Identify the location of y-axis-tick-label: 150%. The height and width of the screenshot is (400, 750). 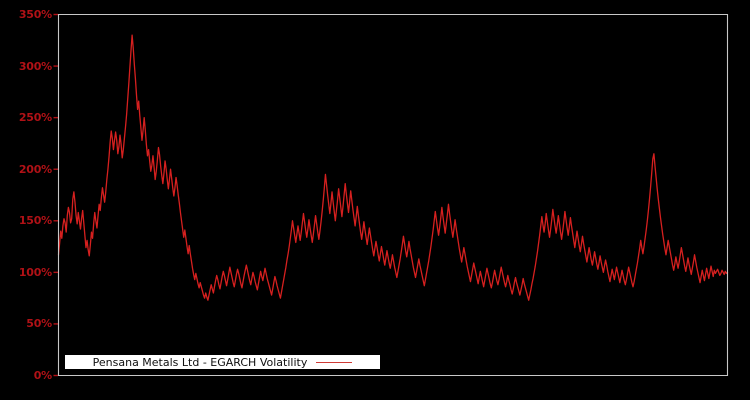
(35, 221).